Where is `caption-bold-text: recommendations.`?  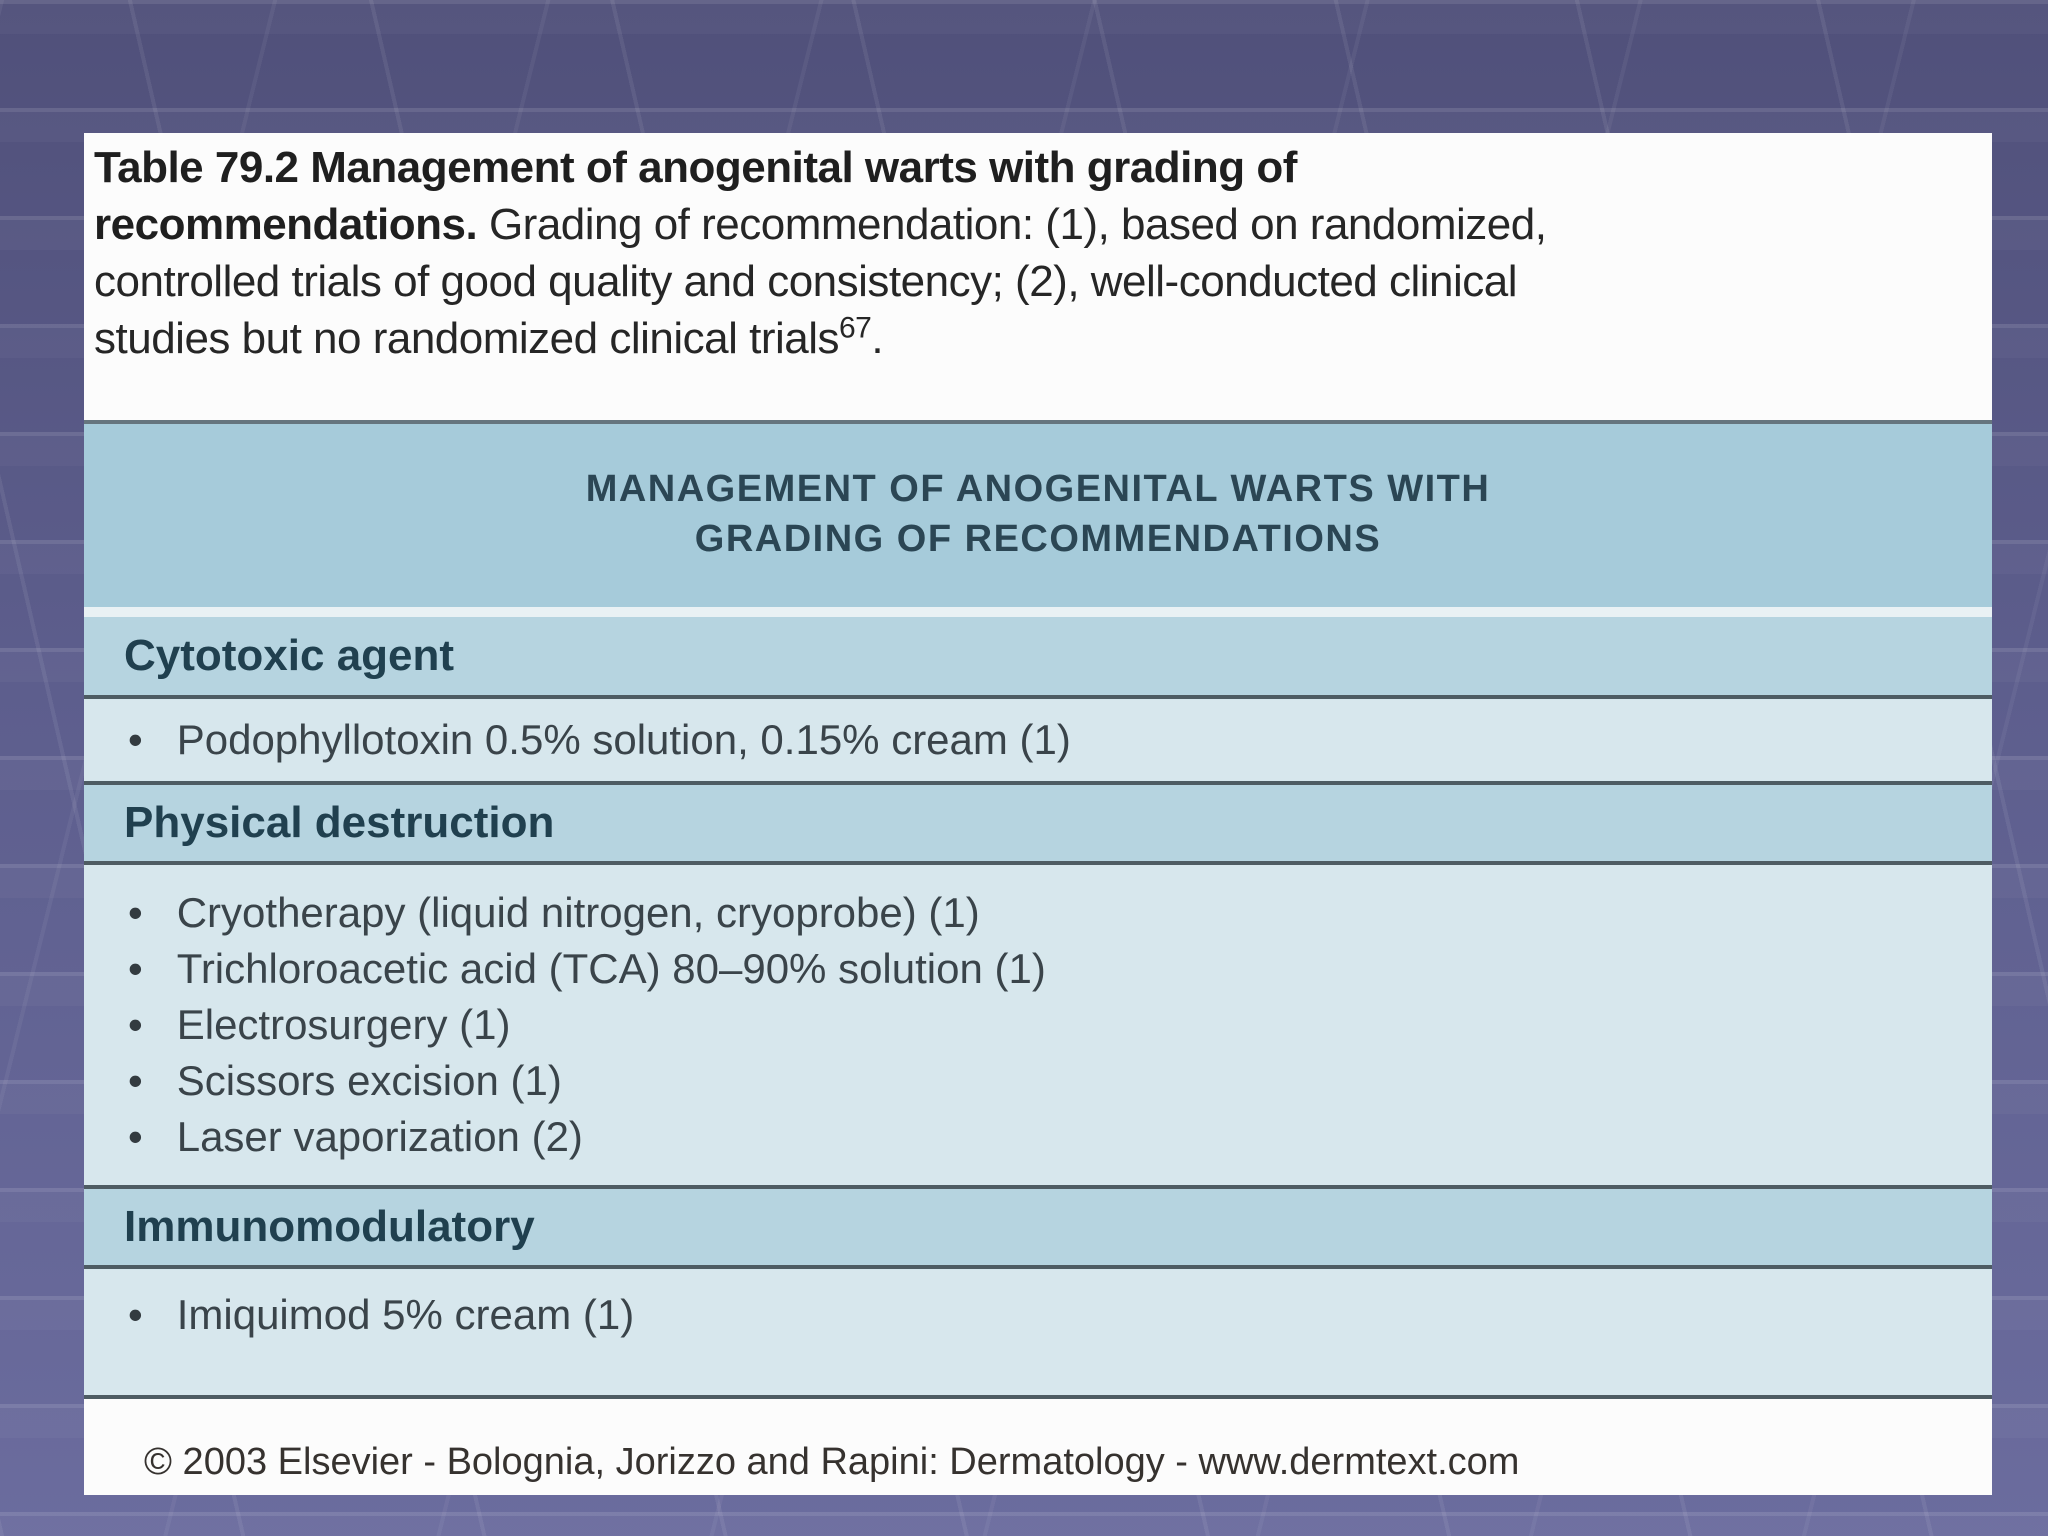 caption-bold-text: recommendations. is located at coordinates (286, 224).